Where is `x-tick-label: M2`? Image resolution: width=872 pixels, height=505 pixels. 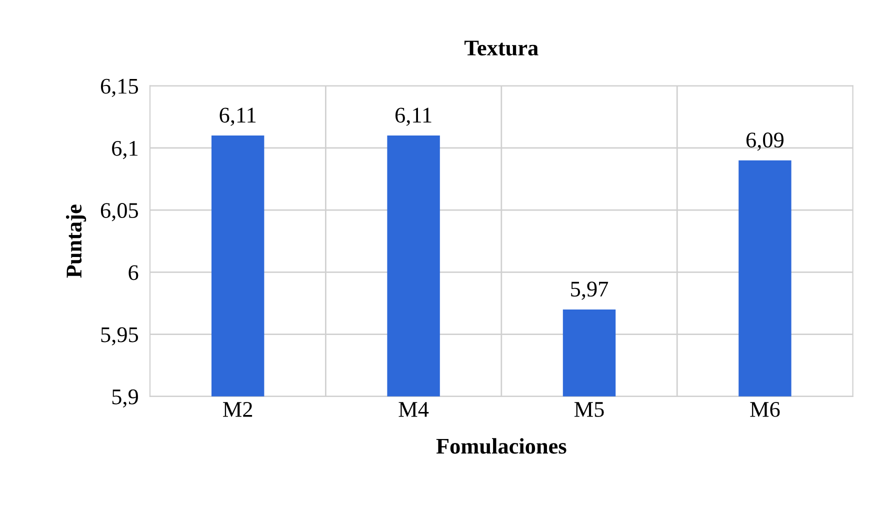 x-tick-label: M2 is located at coordinates (237, 409).